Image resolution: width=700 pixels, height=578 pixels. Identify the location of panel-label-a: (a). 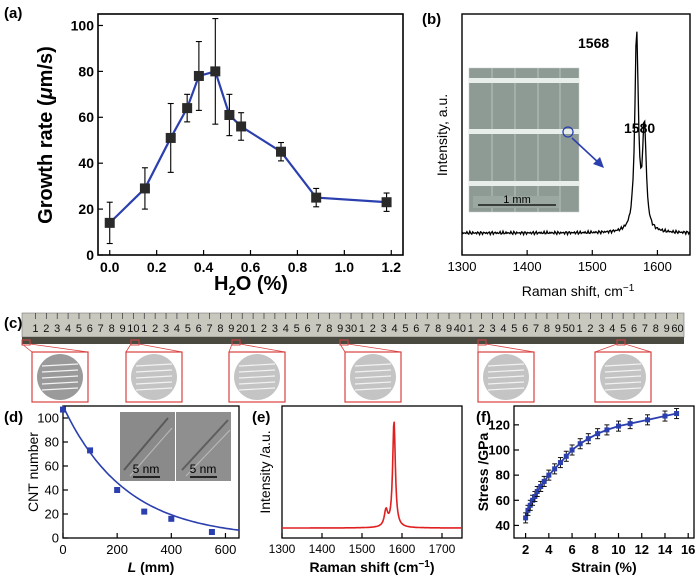
(13, 13).